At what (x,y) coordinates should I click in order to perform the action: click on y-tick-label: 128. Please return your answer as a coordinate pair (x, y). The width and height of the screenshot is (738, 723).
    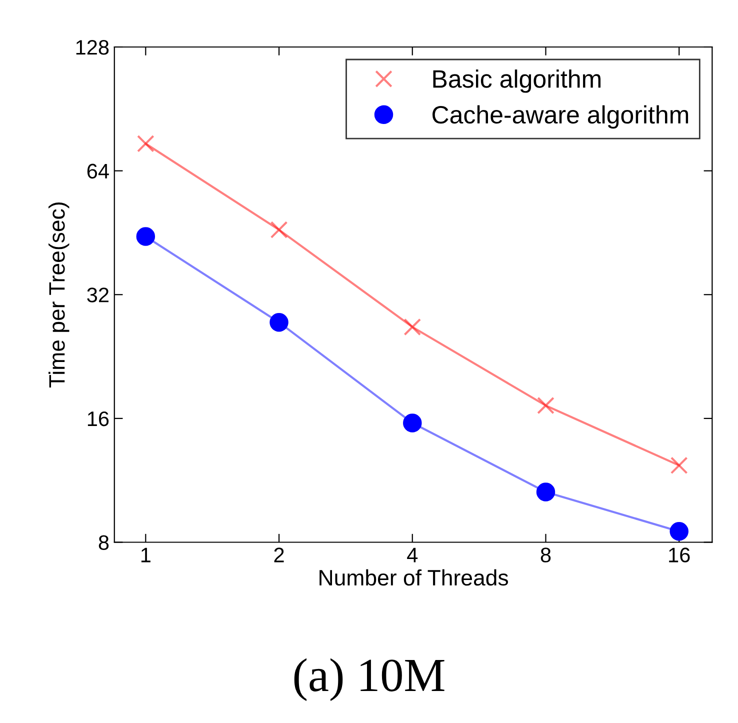
    Looking at the image, I should click on (92, 47).